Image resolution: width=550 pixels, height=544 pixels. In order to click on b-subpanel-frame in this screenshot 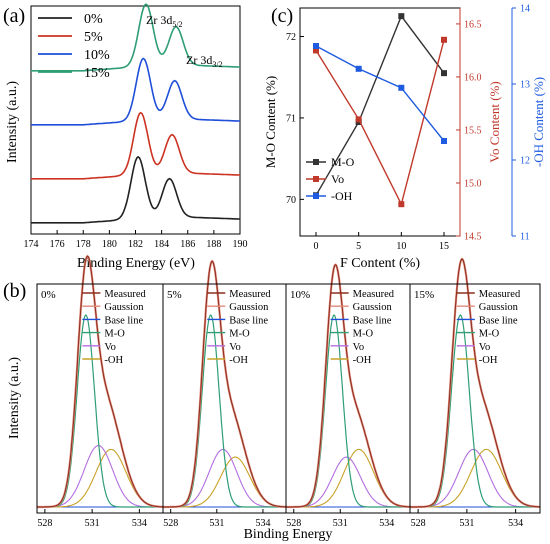, I will do `click(475, 398)`.